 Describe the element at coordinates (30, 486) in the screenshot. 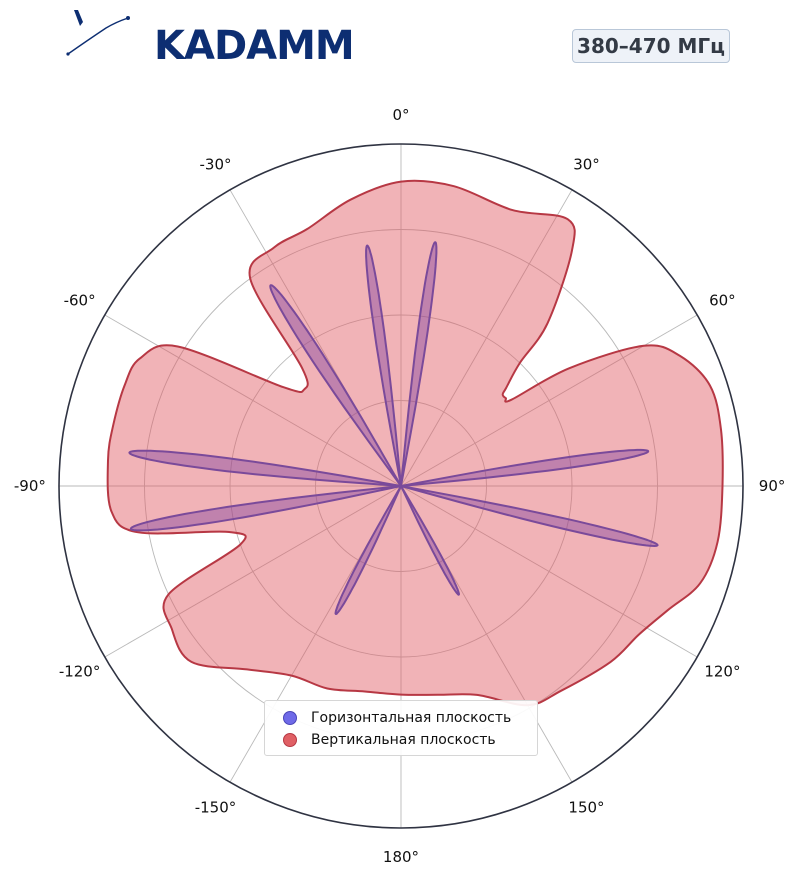

I see `angle-tick-label-10: -90°` at that location.